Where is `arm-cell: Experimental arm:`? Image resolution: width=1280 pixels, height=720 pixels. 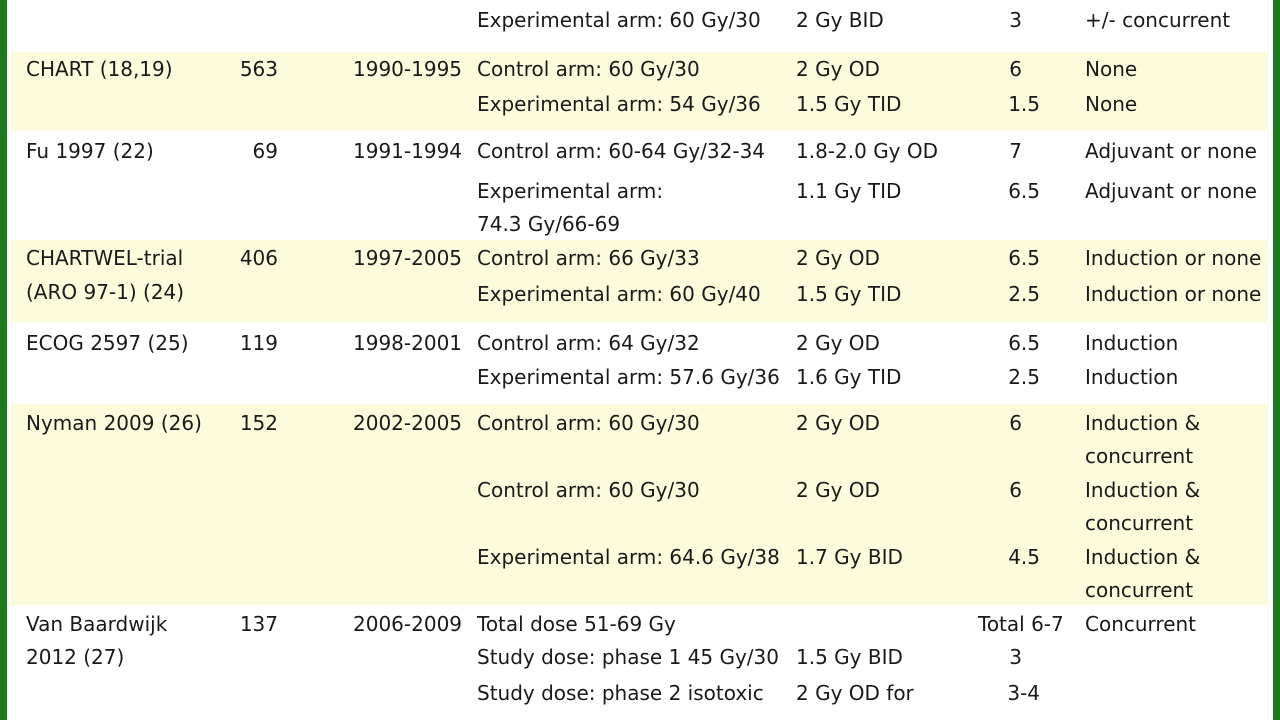 arm-cell: Experimental arm: is located at coordinates (570, 191).